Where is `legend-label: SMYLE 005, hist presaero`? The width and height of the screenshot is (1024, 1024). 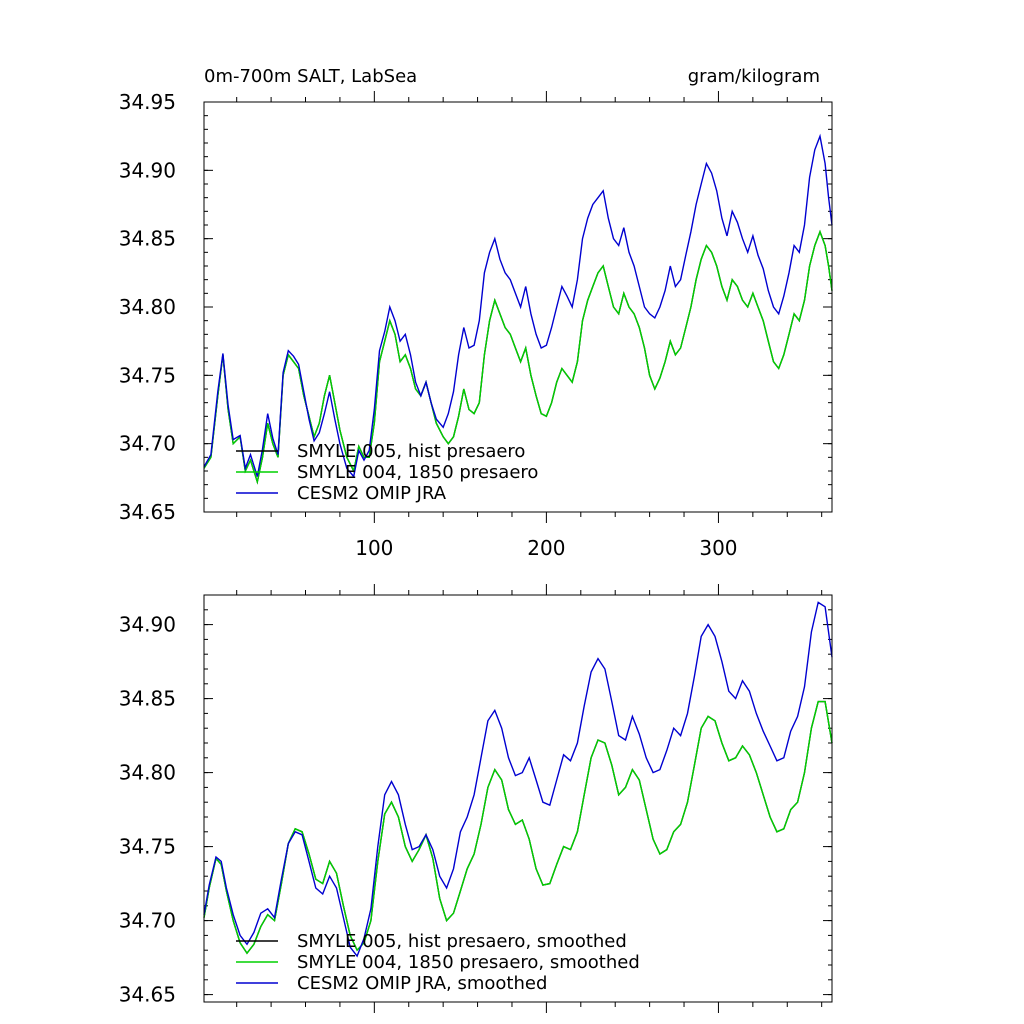 legend-label: SMYLE 005, hist presaero is located at coordinates (411, 451).